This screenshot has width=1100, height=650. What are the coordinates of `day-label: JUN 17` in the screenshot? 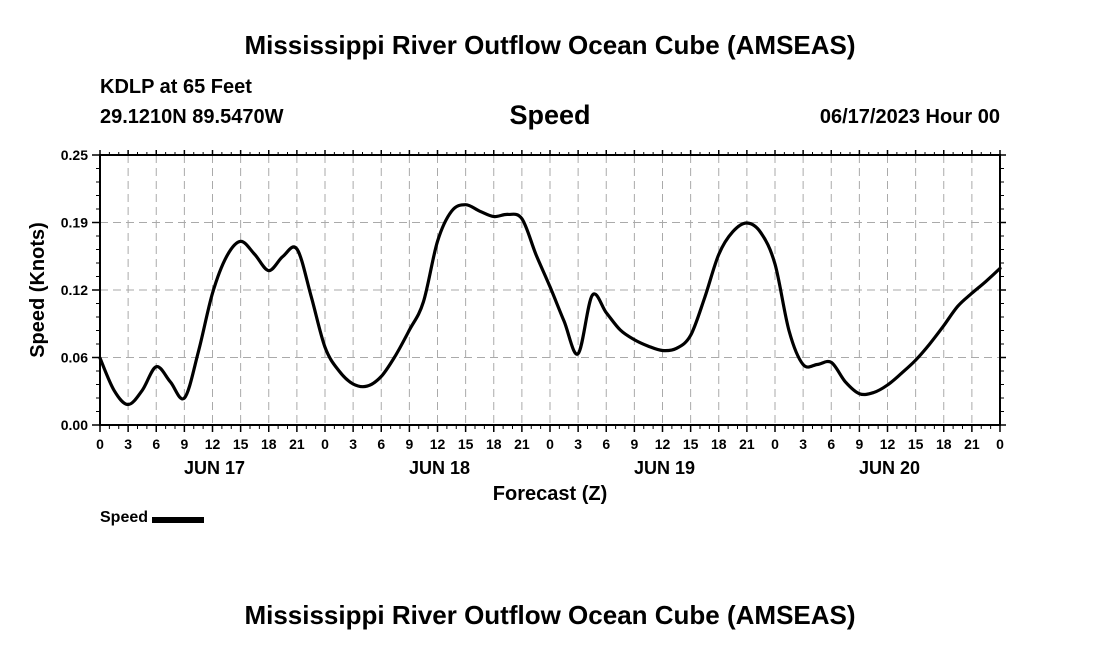 It's located at (214, 468).